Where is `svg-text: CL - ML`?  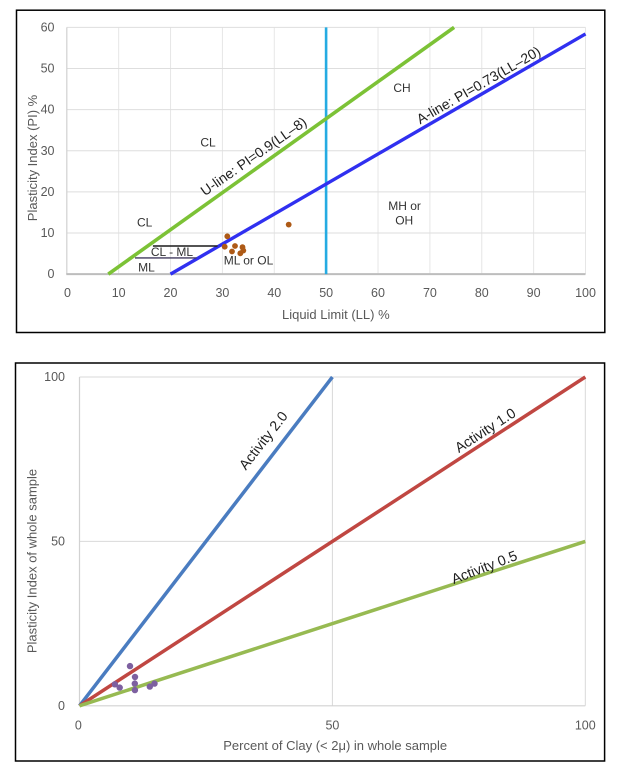 svg-text: CL - ML is located at coordinates (172, 252).